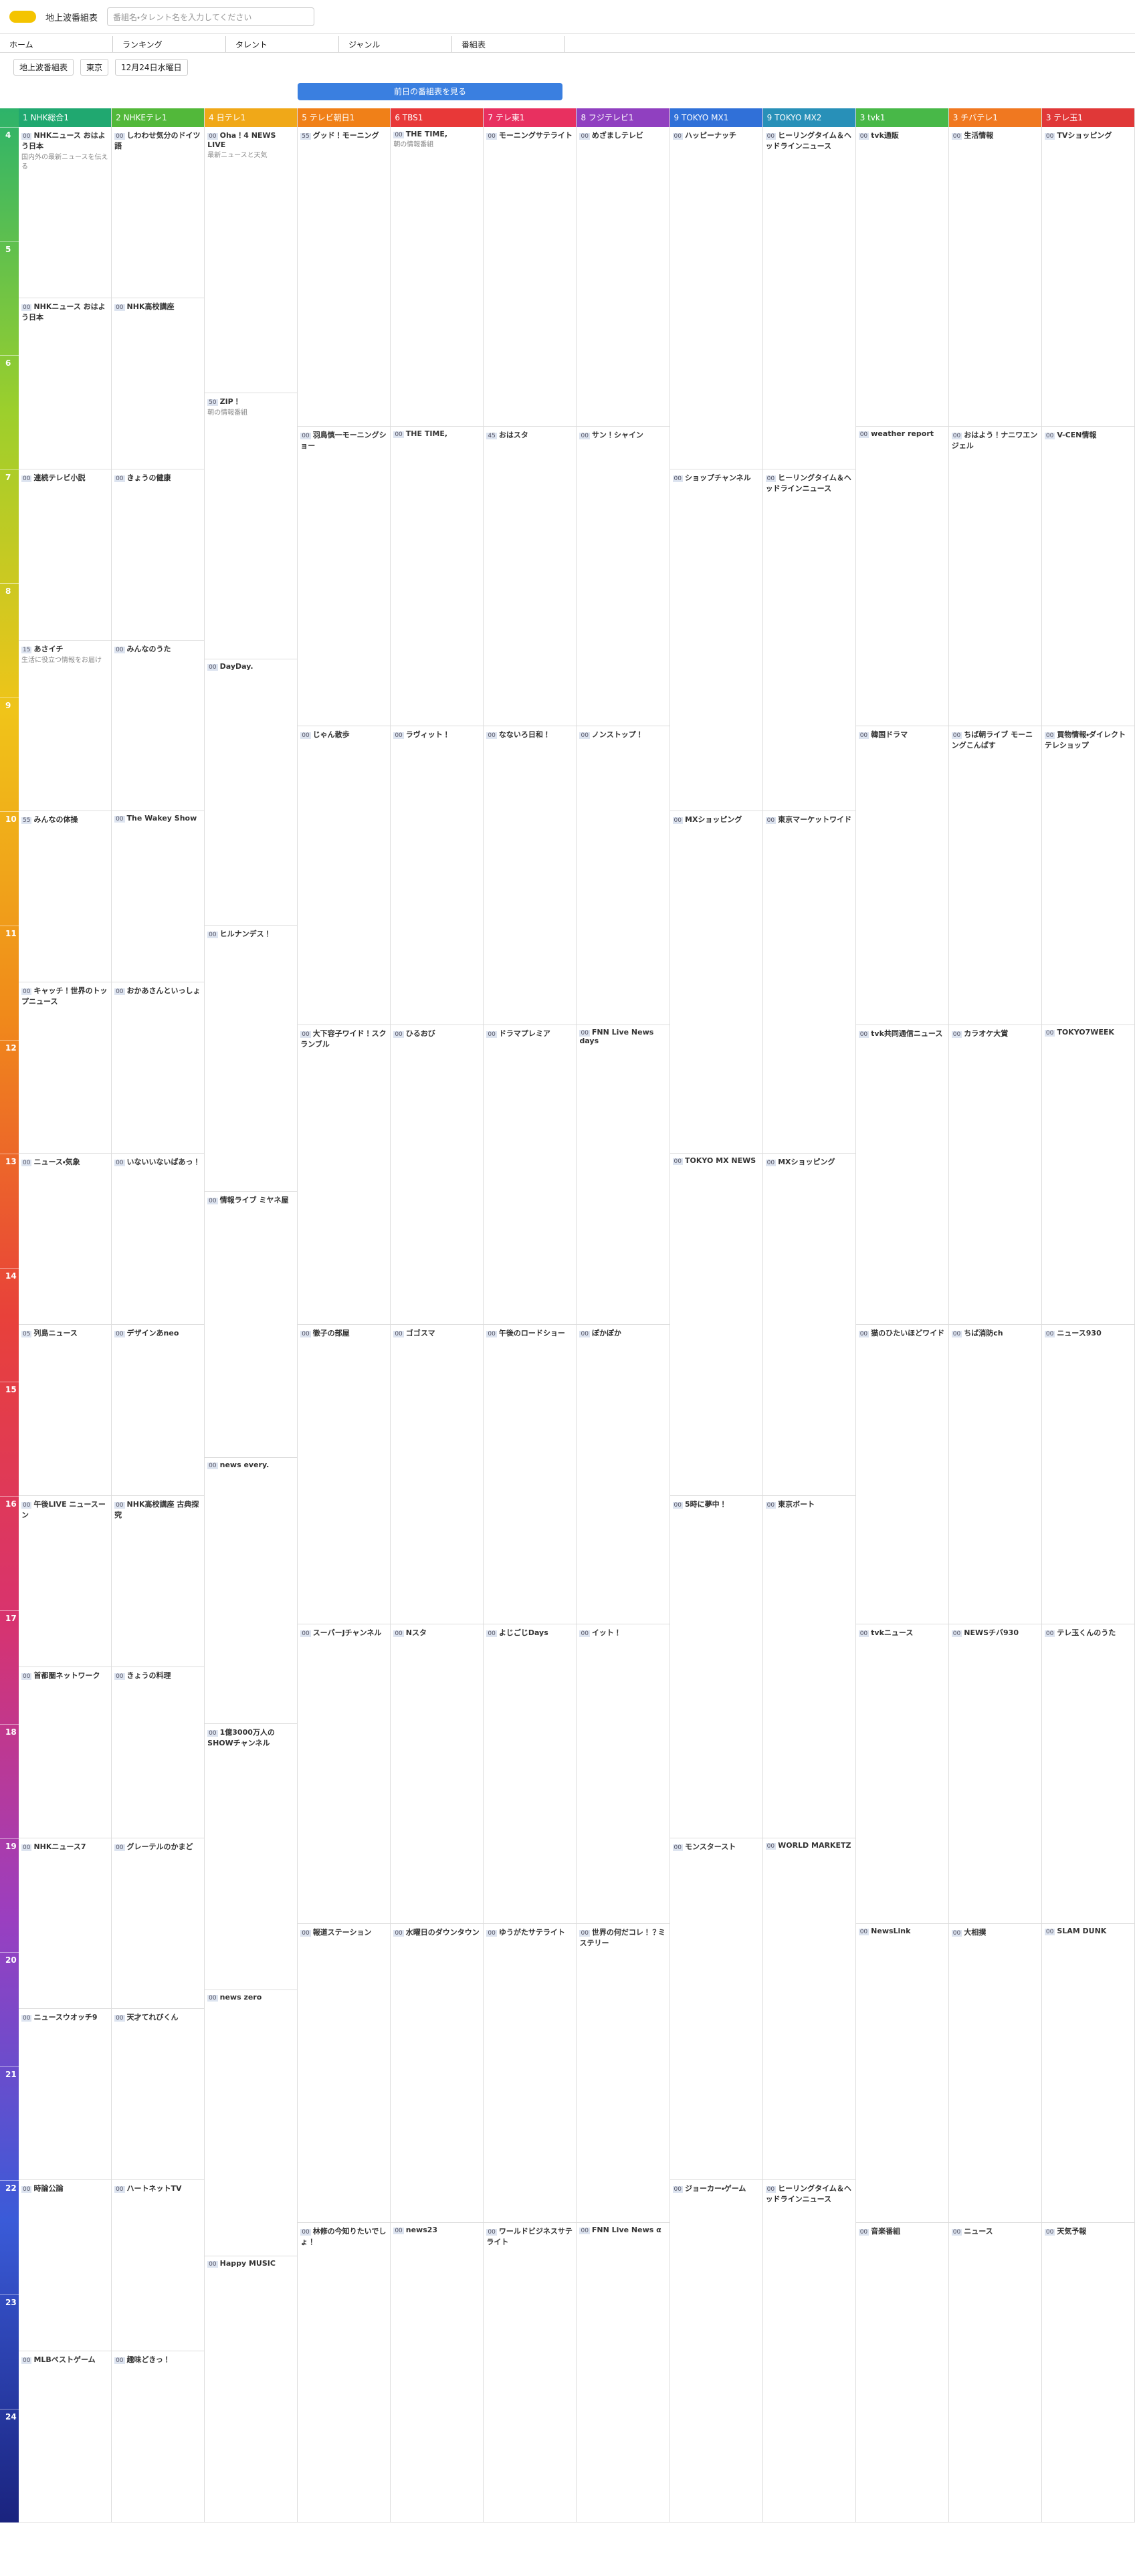 This screenshot has height=2576, width=1135. Describe the element at coordinates (65, 555) in the screenshot. I see `program: 00 連続テレビ小説` at that location.